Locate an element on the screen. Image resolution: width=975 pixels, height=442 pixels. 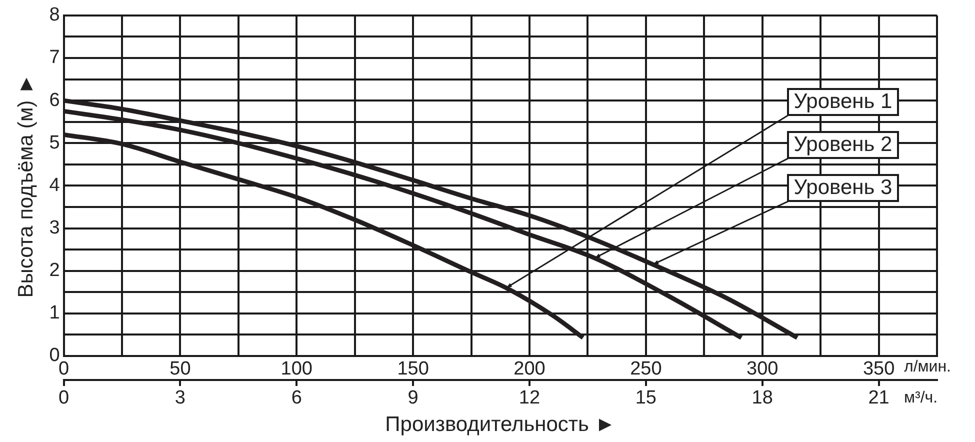
x-tick-label: 150 is located at coordinates (413, 369).